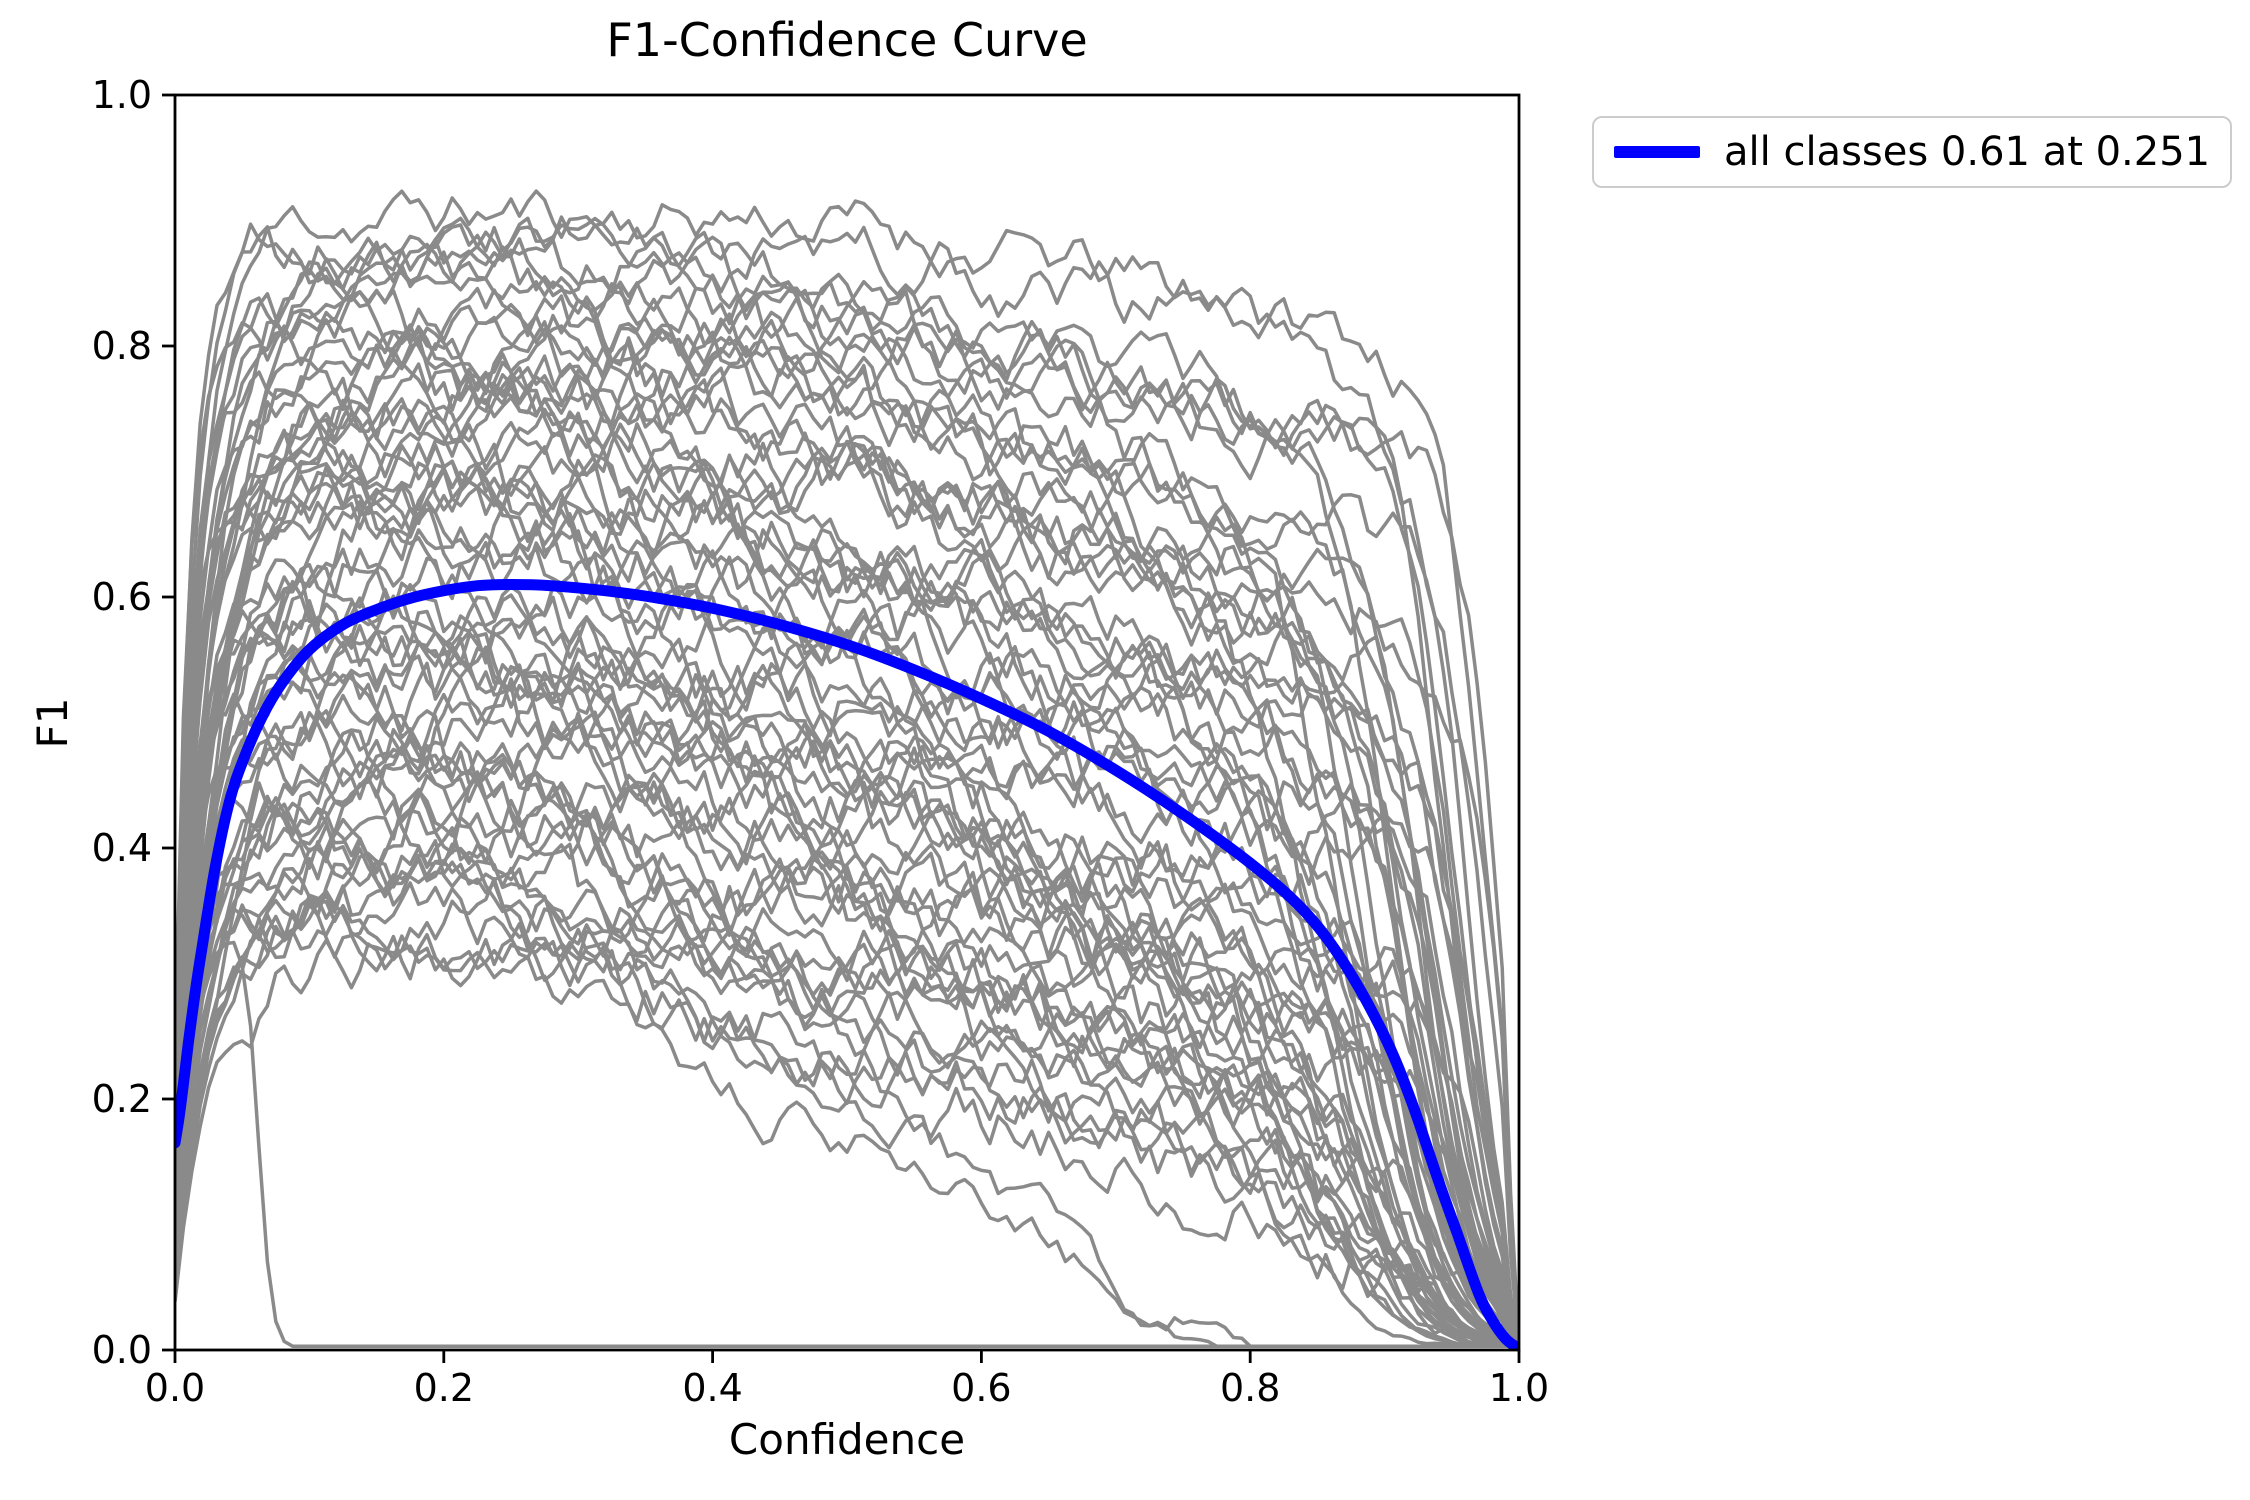  I want to click on y-tick-label: 0.0, so click(121, 1350).